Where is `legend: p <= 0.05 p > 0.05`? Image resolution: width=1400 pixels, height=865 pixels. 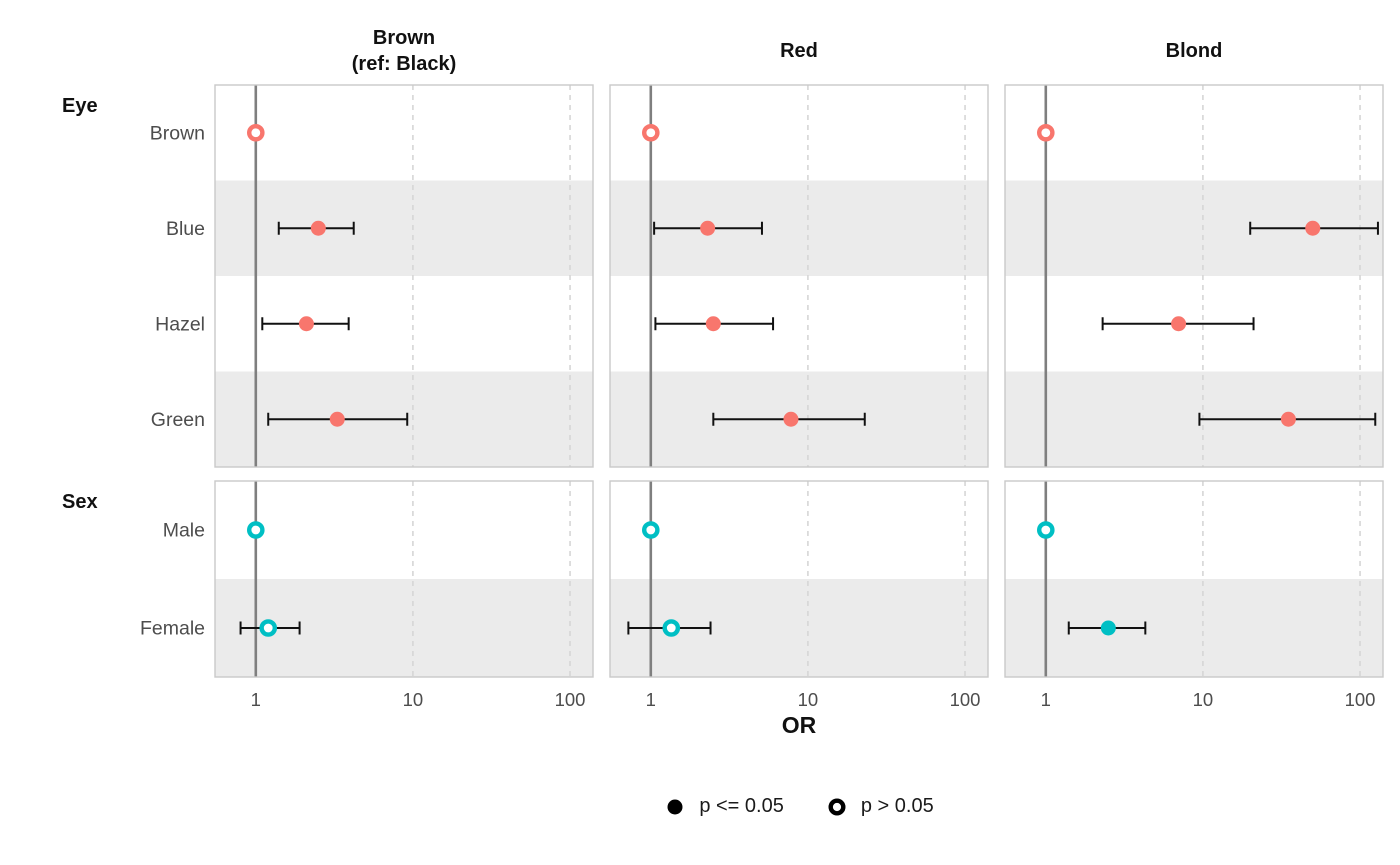
legend: p <= 0.05 p > 0.05 is located at coordinates (799, 806).